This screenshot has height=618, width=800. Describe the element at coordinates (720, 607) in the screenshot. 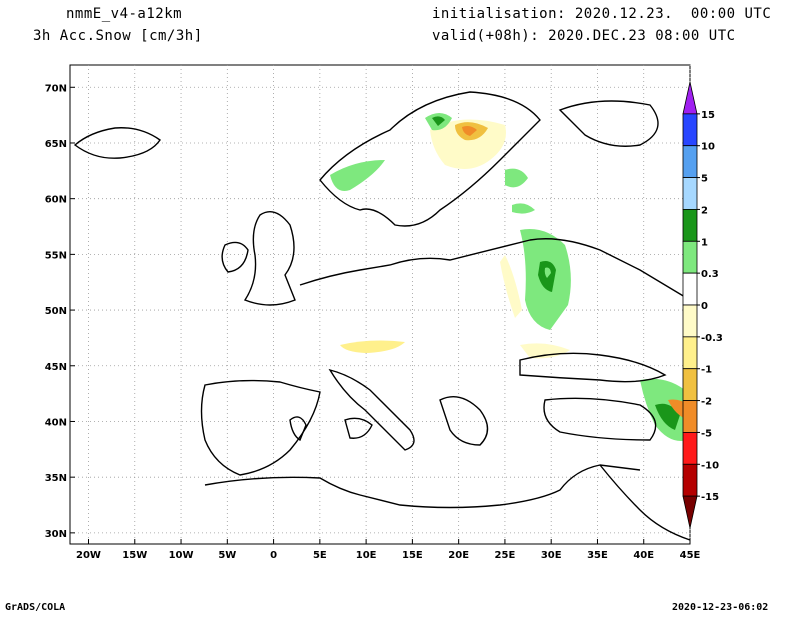

I see `footer-right: 2020-12-23-06:02` at that location.